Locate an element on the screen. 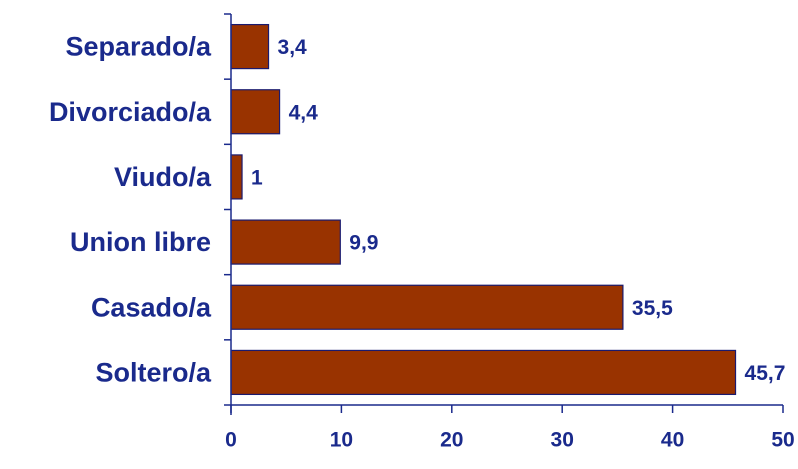  value-label-divorciado-a: 4,4 is located at coordinates (304, 112).